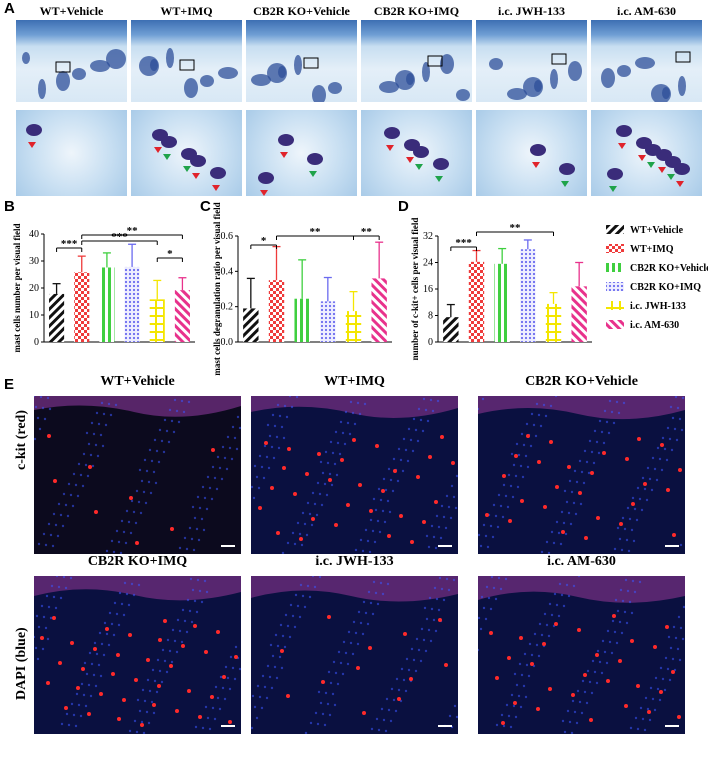 The height and width of the screenshot is (767, 708). What do you see at coordinates (17, 288) in the screenshot?
I see `ylabel-B: mast cells number per visual field` at bounding box center [17, 288].